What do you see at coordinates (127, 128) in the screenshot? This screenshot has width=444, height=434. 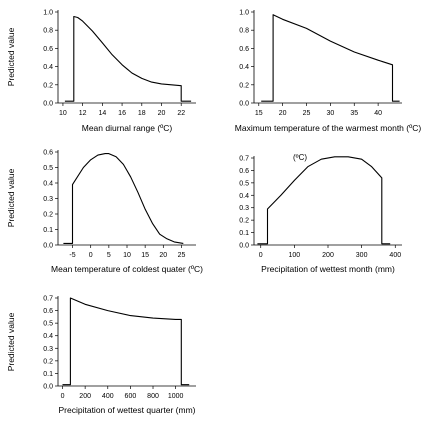 I see `x-axis-label: Mean diurnal range (ºC)` at bounding box center [127, 128].